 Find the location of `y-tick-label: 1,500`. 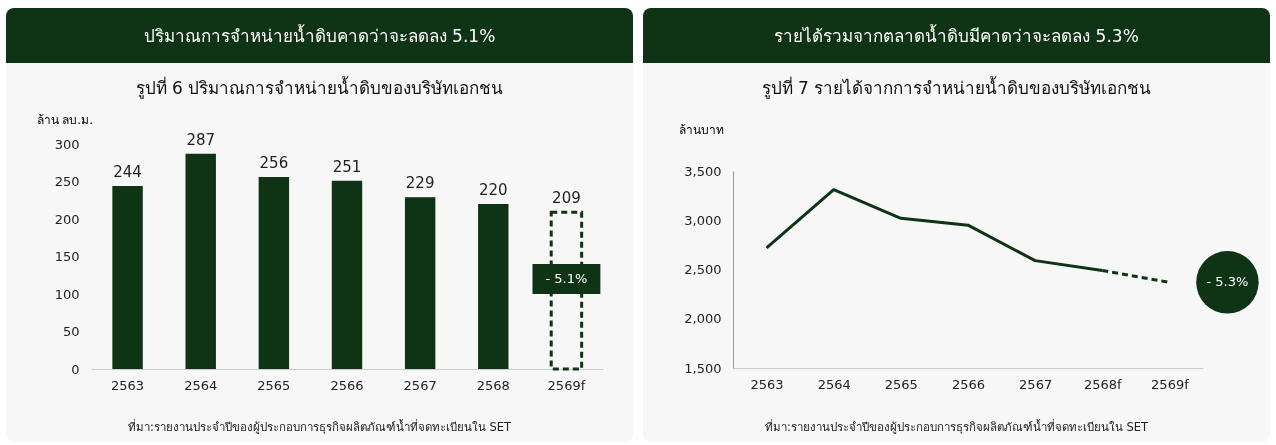

y-tick-label: 1,500 is located at coordinates (703, 368).